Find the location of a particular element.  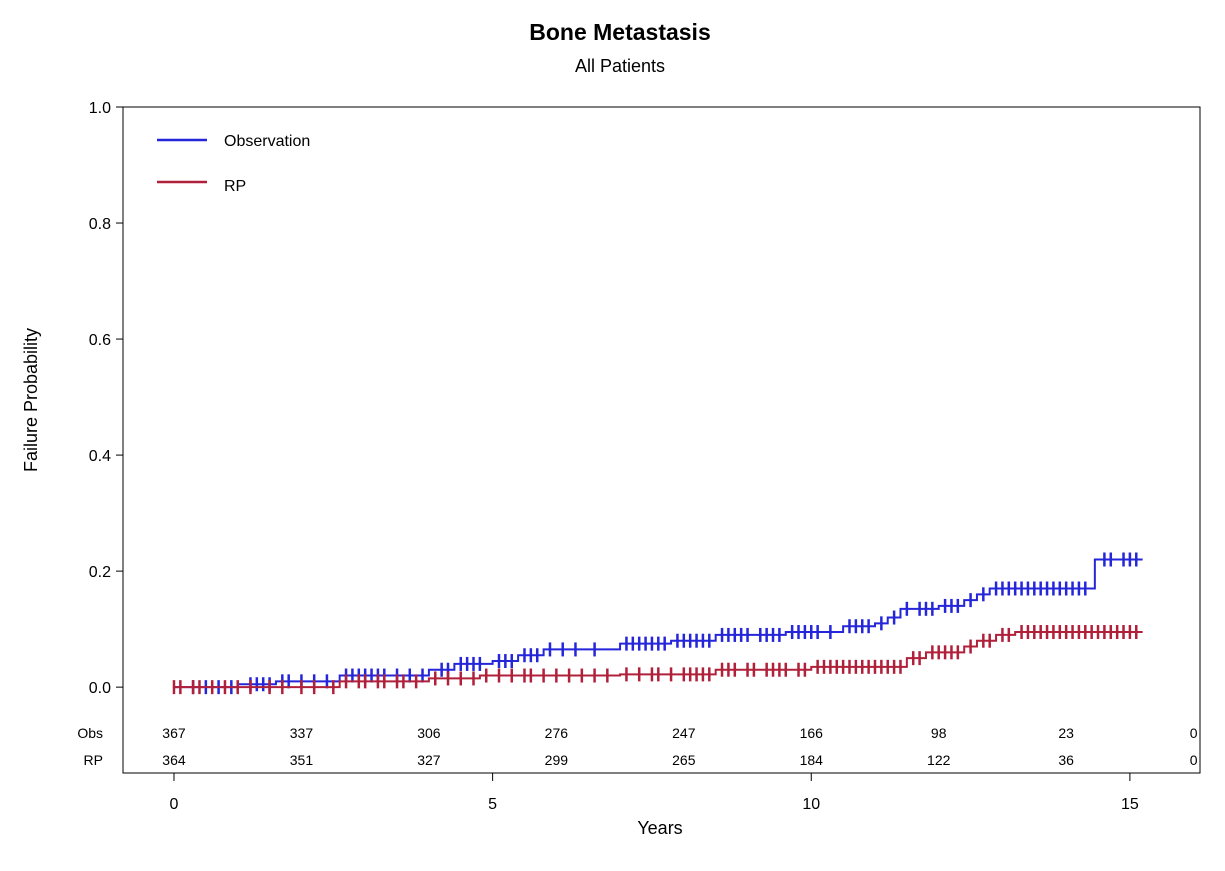

risk-value: 367 is located at coordinates (174, 733).